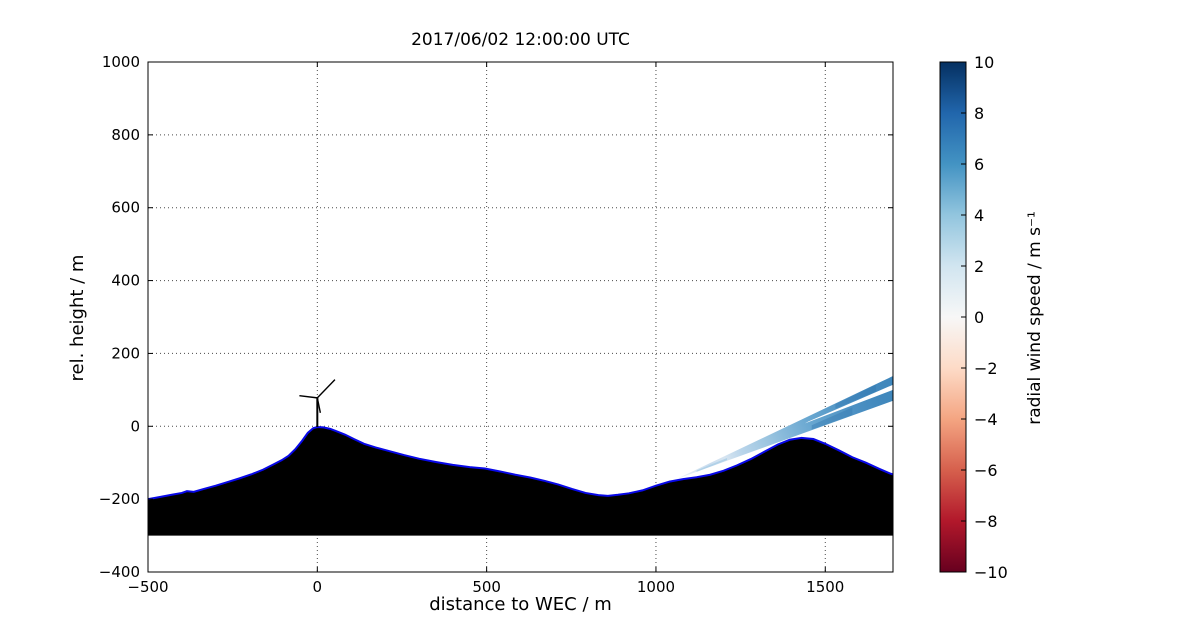  I want to click on colorbar-tick-label: −2, so click(986, 368).